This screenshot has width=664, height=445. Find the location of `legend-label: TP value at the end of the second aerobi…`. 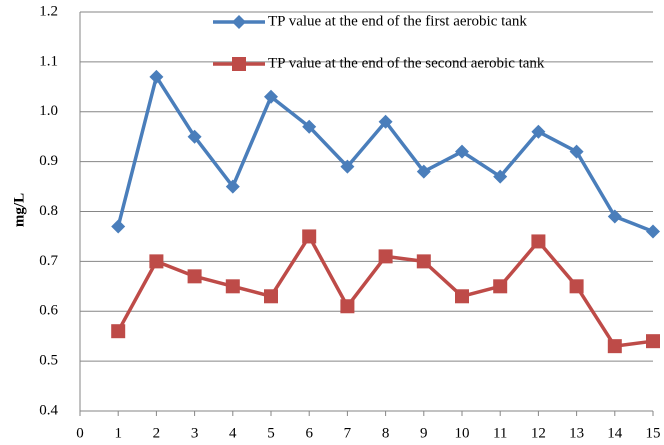

legend-label: TP value at the end of the second aerobi… is located at coordinates (406, 63).